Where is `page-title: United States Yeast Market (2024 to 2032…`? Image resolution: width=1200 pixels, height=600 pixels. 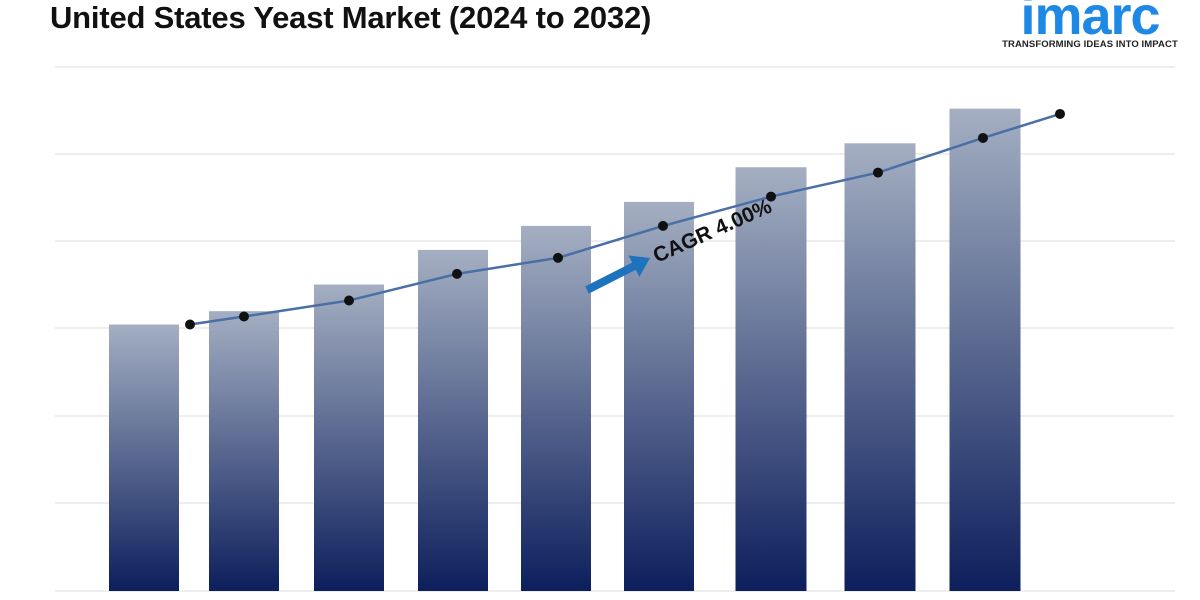
page-title: United States Yeast Market (2024 to 2032… is located at coordinates (351, 17).